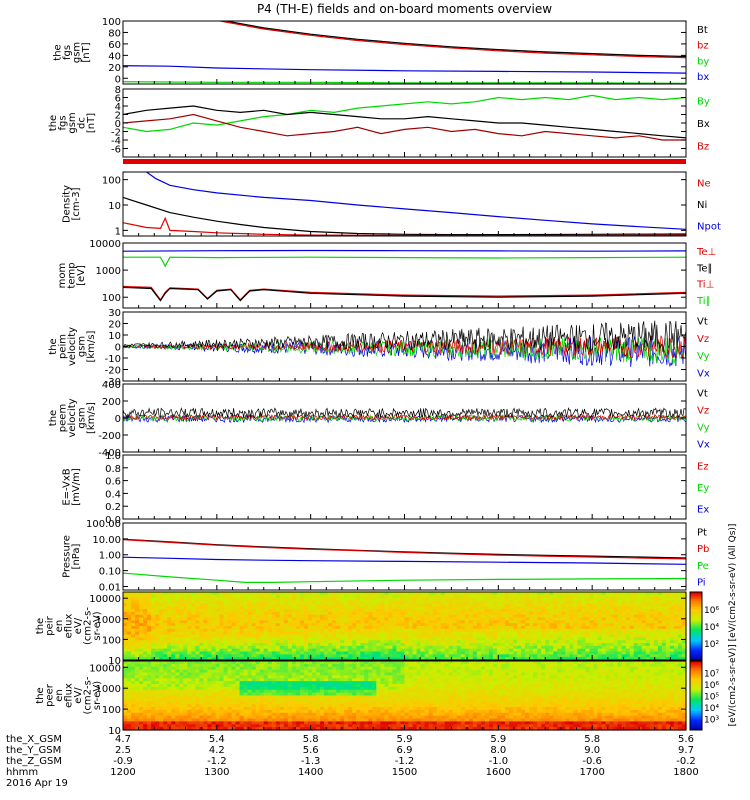 This screenshot has width=750, height=800. I want to click on y-tick-label: 0.2, so click(113, 507).